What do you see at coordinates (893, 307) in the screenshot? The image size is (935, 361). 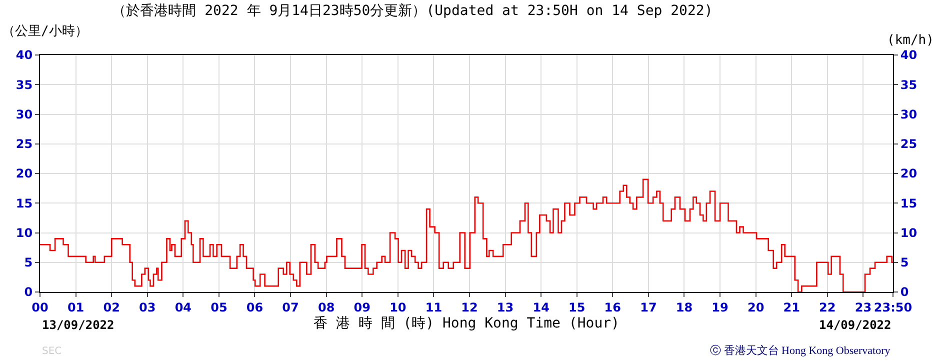 I see `x-tick-label: 23:50` at bounding box center [893, 307].